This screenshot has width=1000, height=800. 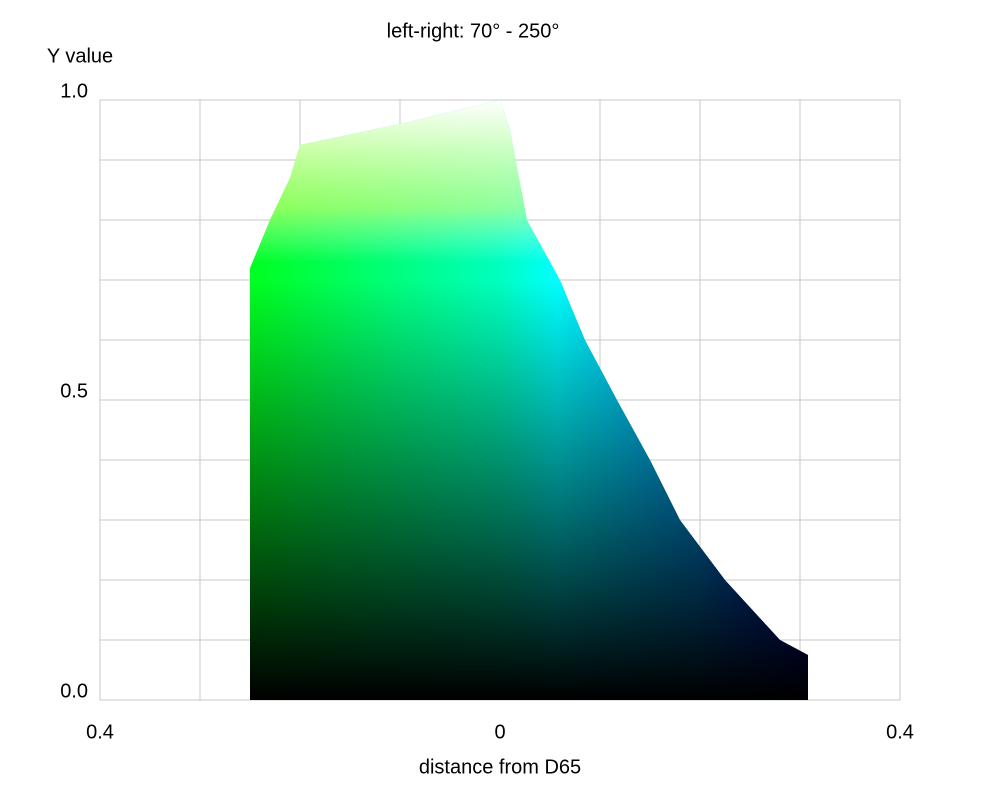 What do you see at coordinates (500, 767) in the screenshot?
I see `x-axis-label: distance from D65` at bounding box center [500, 767].